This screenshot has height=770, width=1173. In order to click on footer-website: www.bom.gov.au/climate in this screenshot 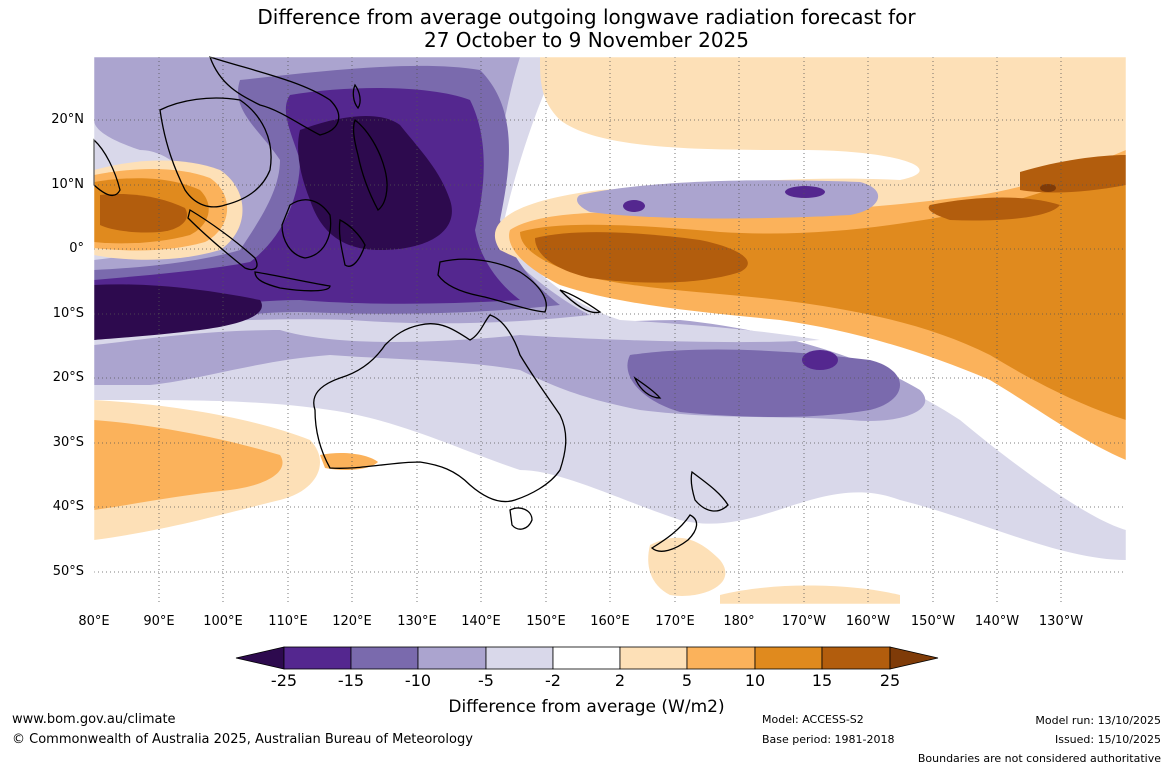, I will do `click(94, 719)`.